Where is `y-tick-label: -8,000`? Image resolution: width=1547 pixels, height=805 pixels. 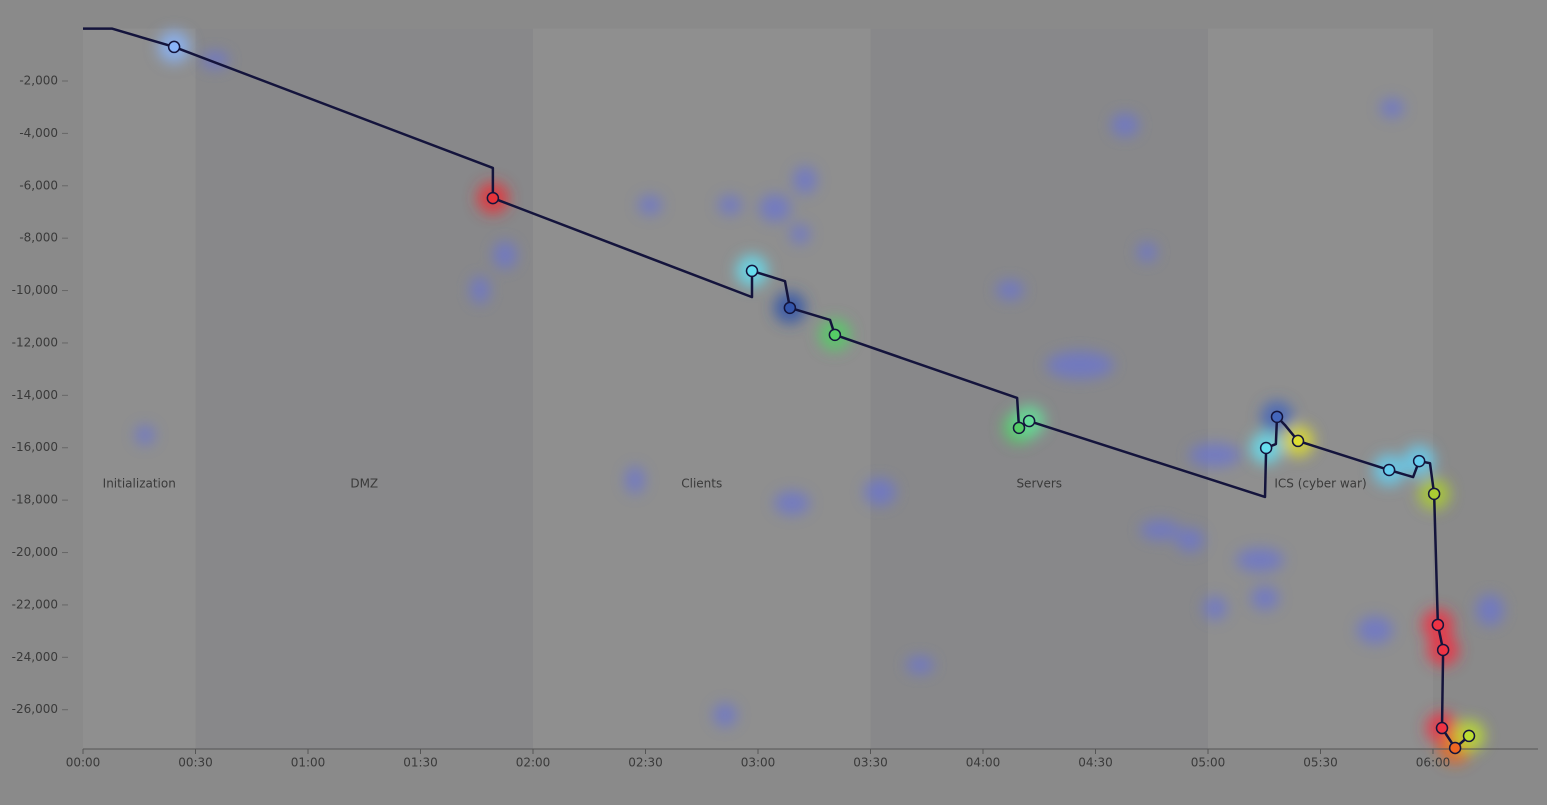 y-tick-label: -8,000 is located at coordinates (38, 238).